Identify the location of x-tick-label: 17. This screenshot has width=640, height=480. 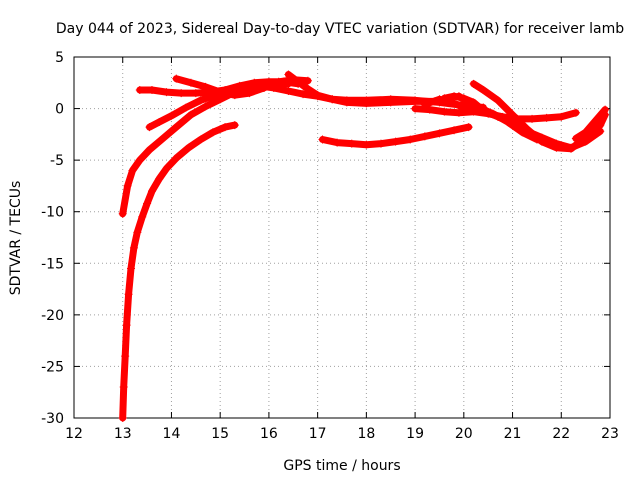
(318, 434).